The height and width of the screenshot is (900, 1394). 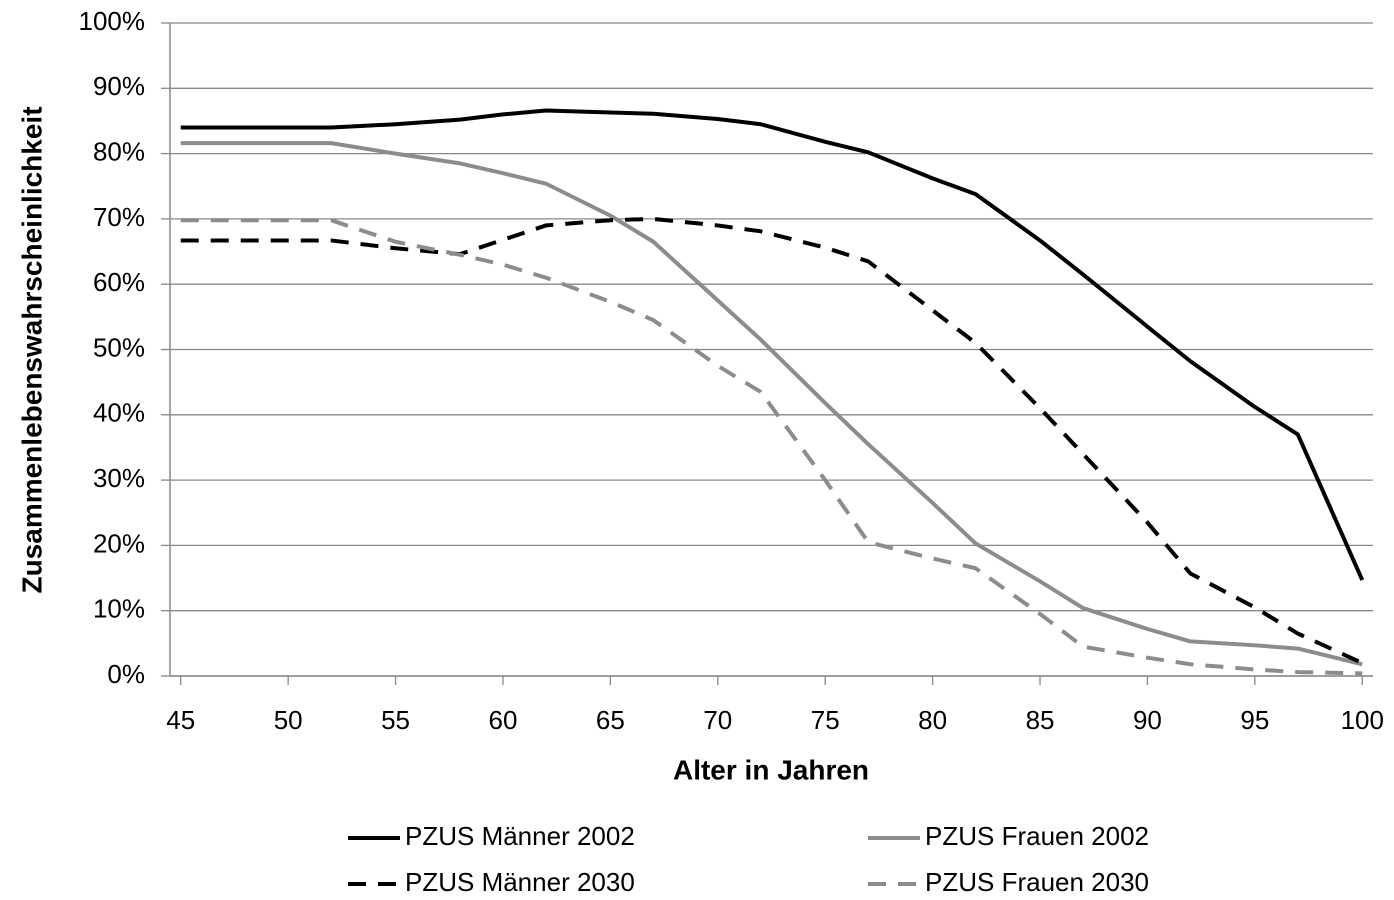 I want to click on legend-label: PZUS Frauen 2002, so click(x=1037, y=836).